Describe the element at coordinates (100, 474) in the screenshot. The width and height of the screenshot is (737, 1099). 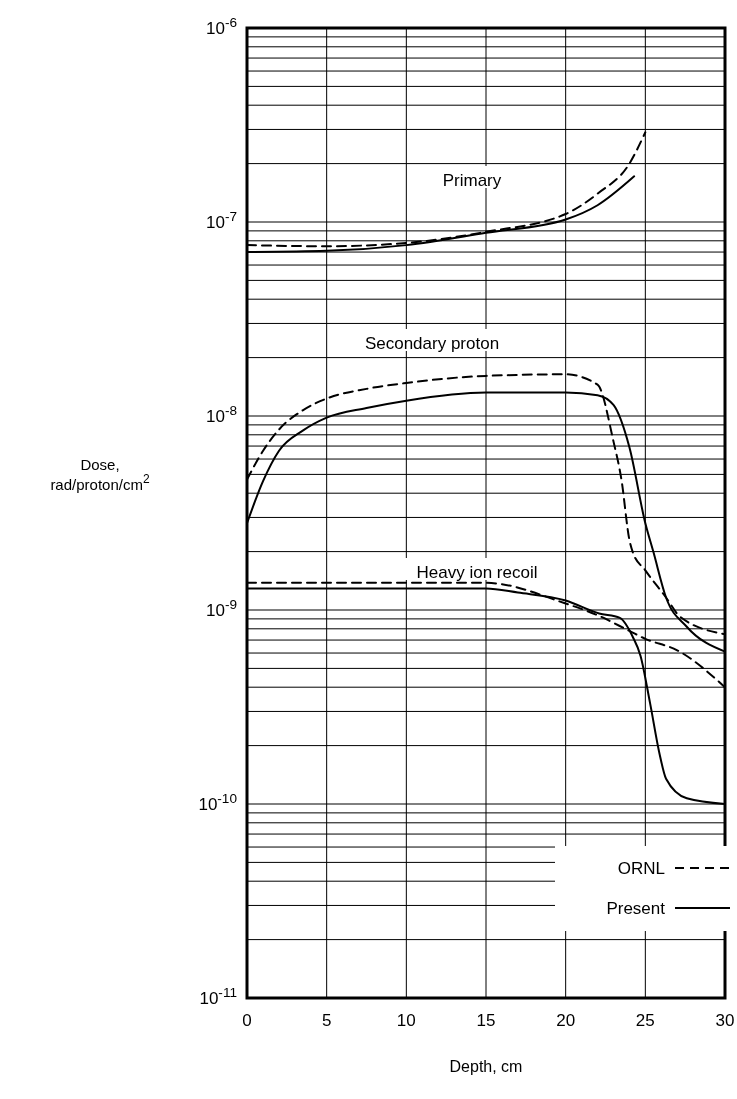
I see `y-axis-title: Dose, rad/proton/cm$^{2}$` at that location.